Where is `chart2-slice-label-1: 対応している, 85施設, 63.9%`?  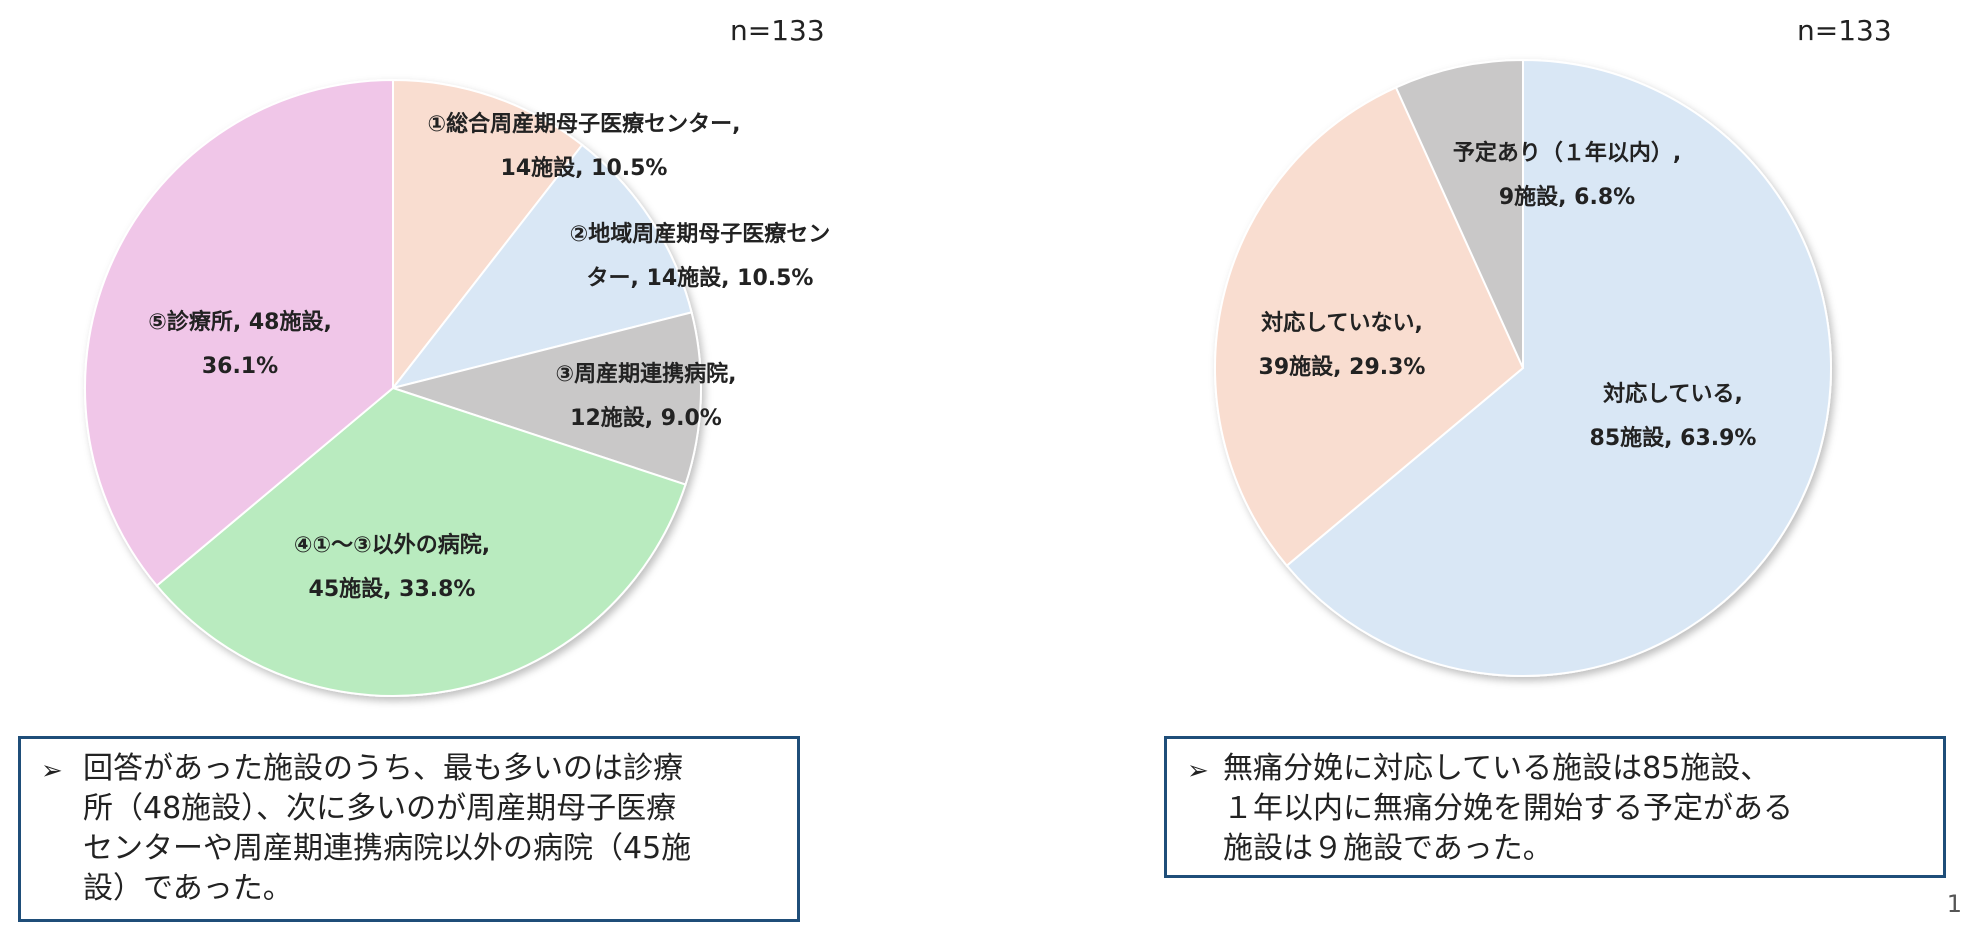
chart2-slice-label-1: 対応している, 85施設, 63.9% is located at coordinates (1673, 416).